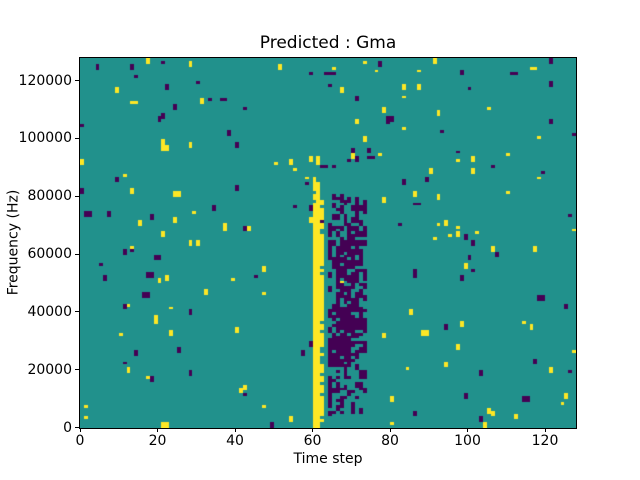 Image resolution: width=640 pixels, height=480 pixels. I want to click on x-tick-label: 40, so click(235, 441).